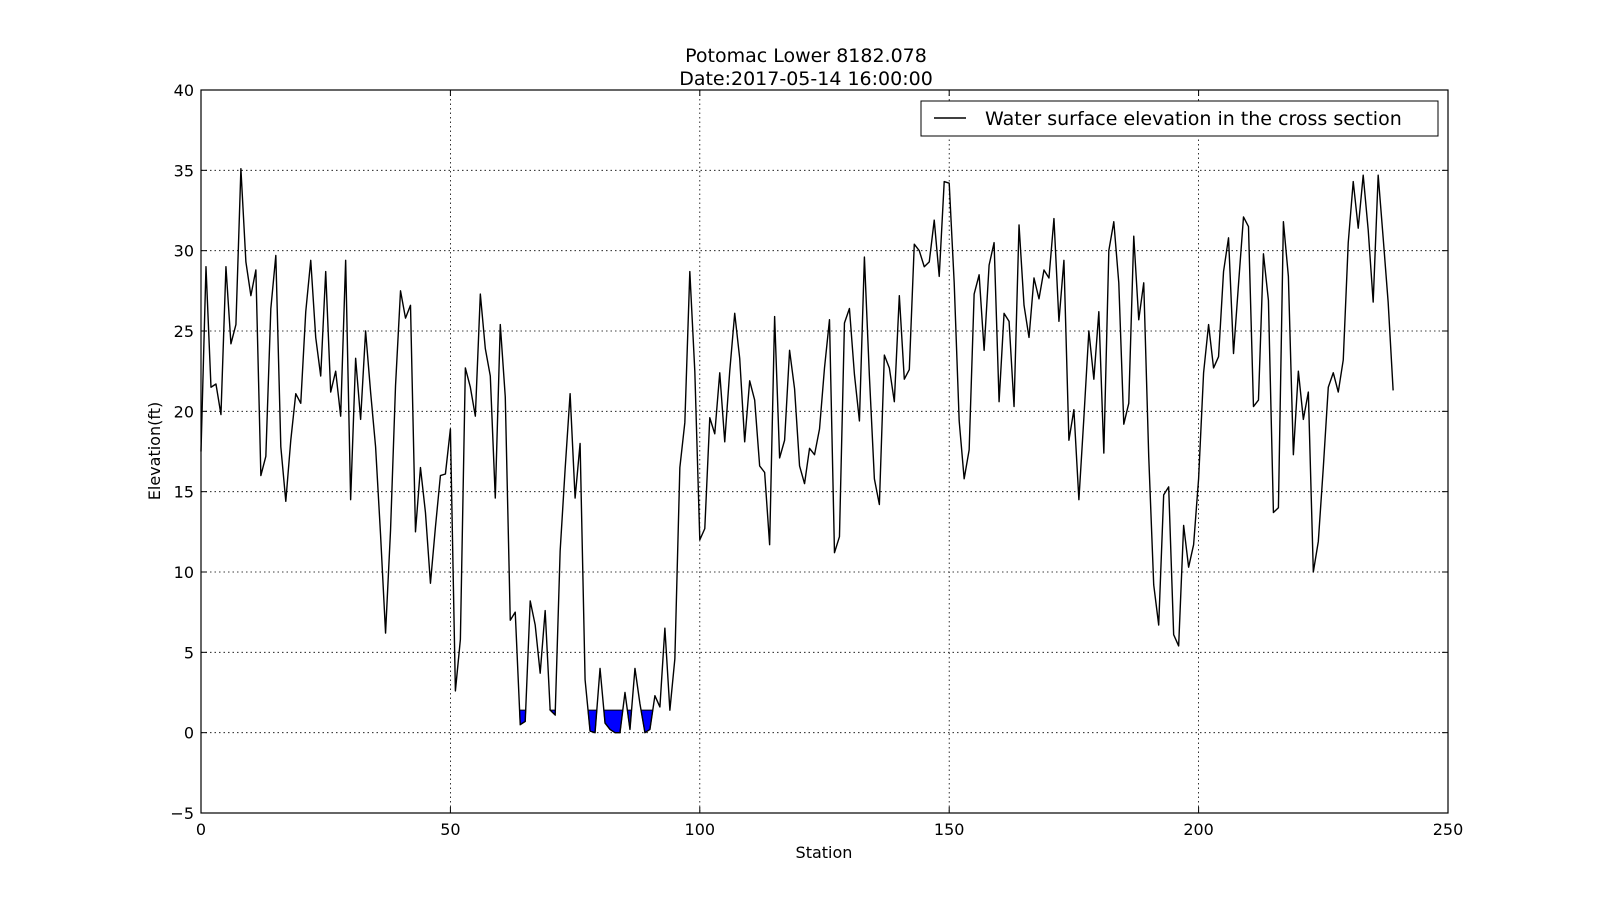 This screenshot has height=900, width=1600. Describe the element at coordinates (189, 652) in the screenshot. I see `y-tick-label: 5` at that location.